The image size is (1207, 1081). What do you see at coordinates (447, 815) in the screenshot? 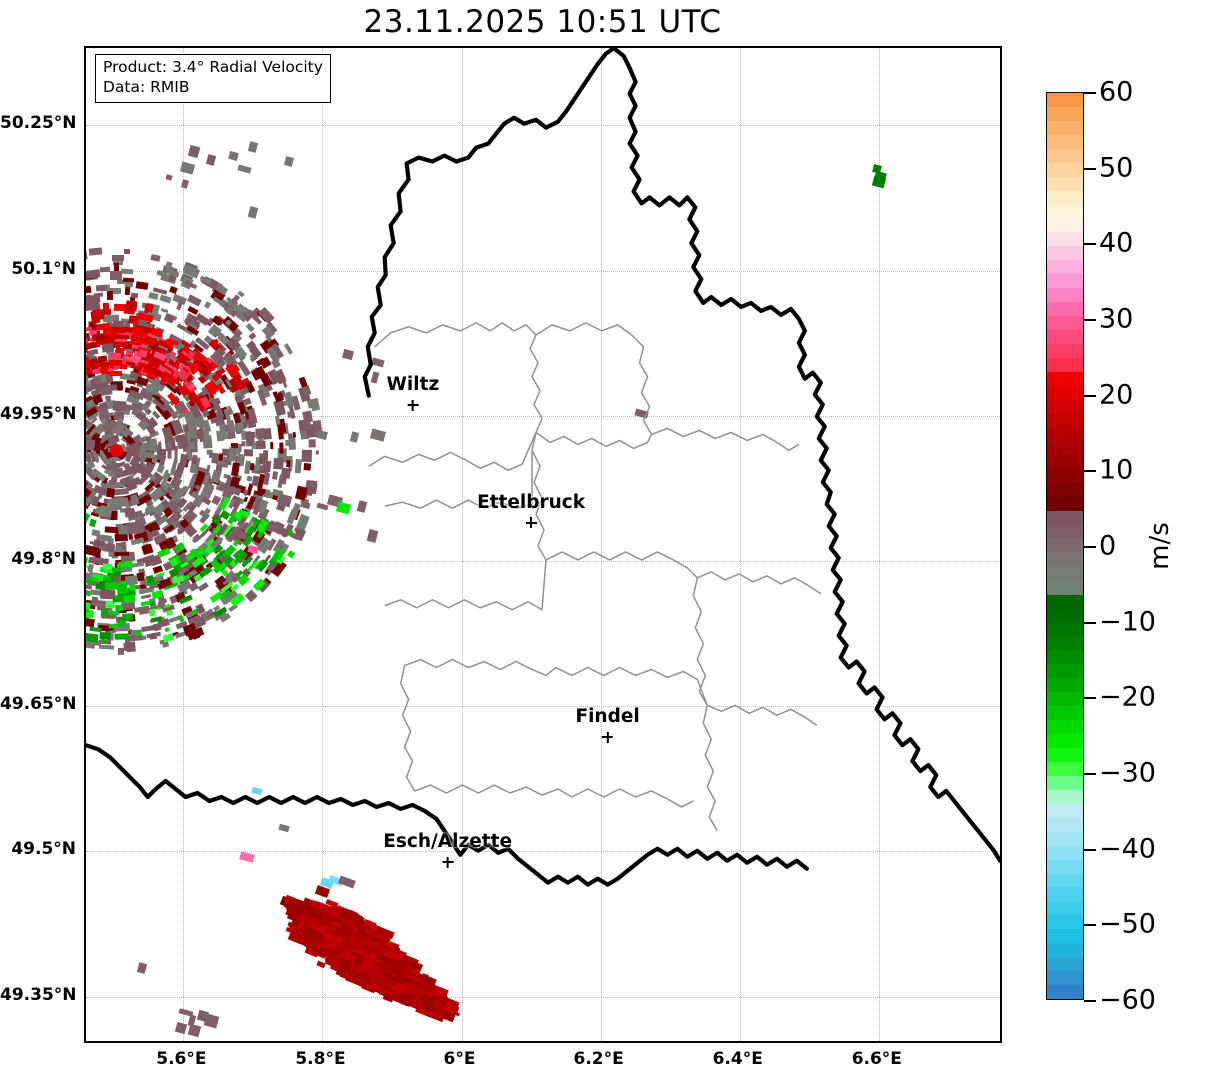
I see `national-border-southwest` at bounding box center [447, 815].